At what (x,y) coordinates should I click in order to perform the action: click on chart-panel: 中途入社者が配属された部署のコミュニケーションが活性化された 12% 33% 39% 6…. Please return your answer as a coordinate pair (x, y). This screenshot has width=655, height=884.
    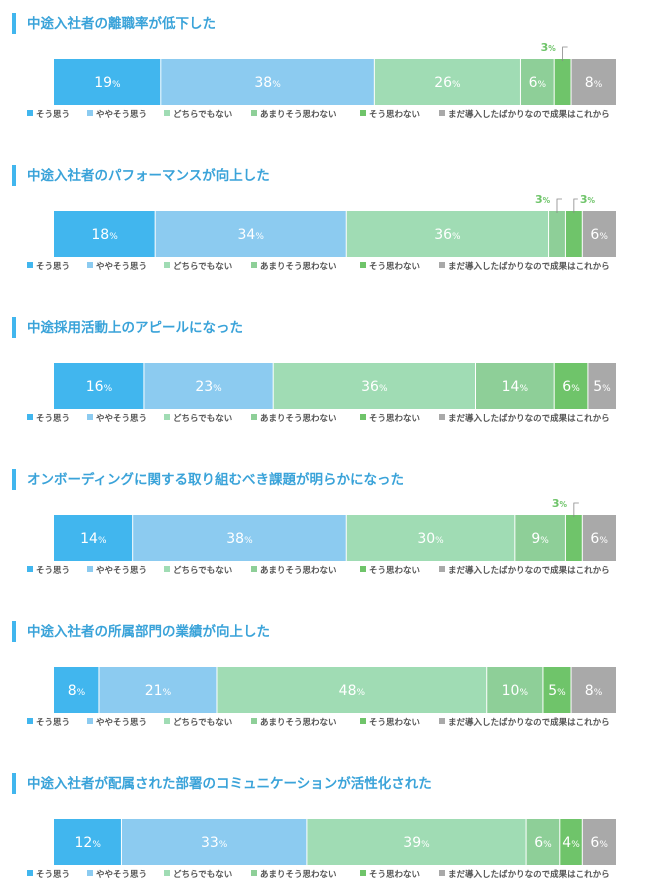
    Looking at the image, I should click on (314, 826).